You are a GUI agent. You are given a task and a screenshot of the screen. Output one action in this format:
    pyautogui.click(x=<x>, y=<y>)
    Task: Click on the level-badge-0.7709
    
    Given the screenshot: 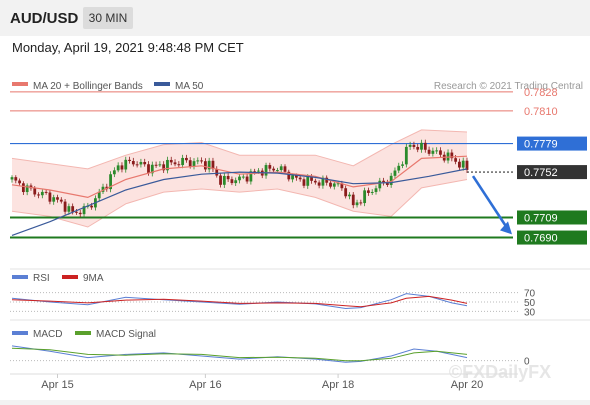 What is the action you would take?
    pyautogui.click(x=552, y=217)
    